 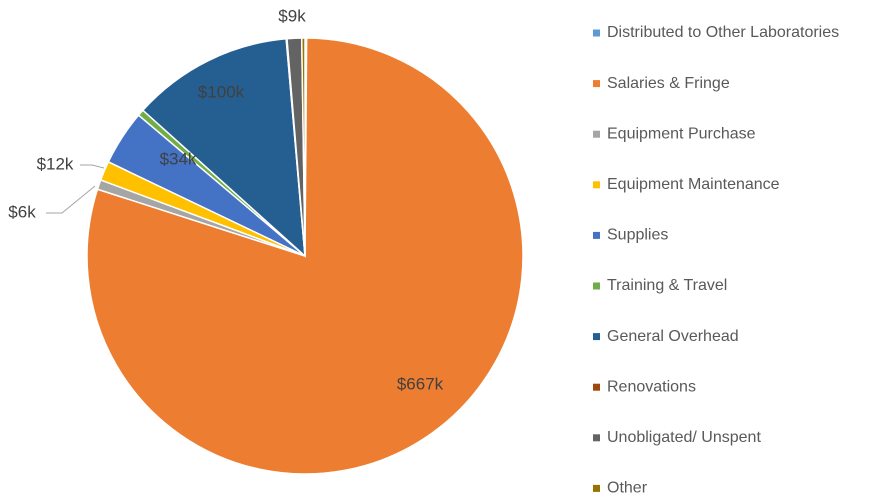 I want to click on legend-label: Supplies, so click(x=637, y=235).